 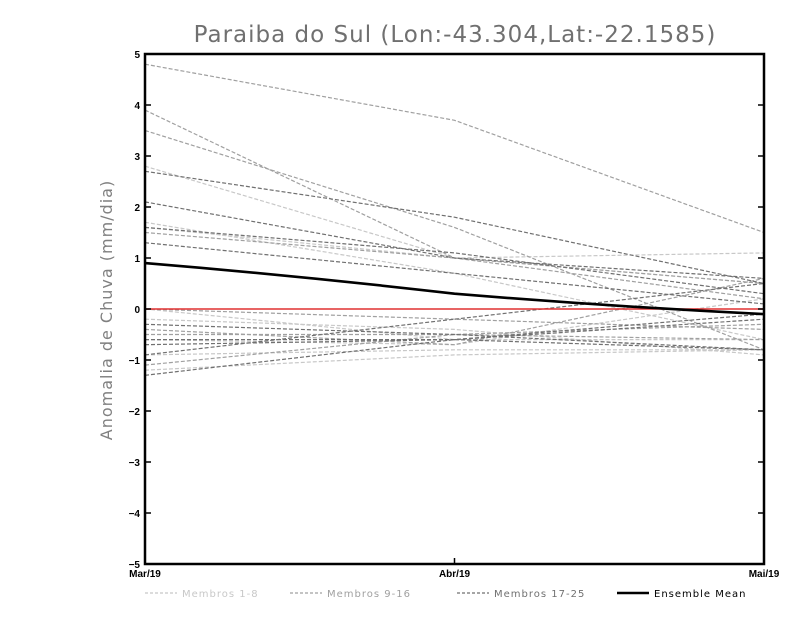 What do you see at coordinates (137, 157) in the screenshot?
I see `y-tick-label: 3` at bounding box center [137, 157].